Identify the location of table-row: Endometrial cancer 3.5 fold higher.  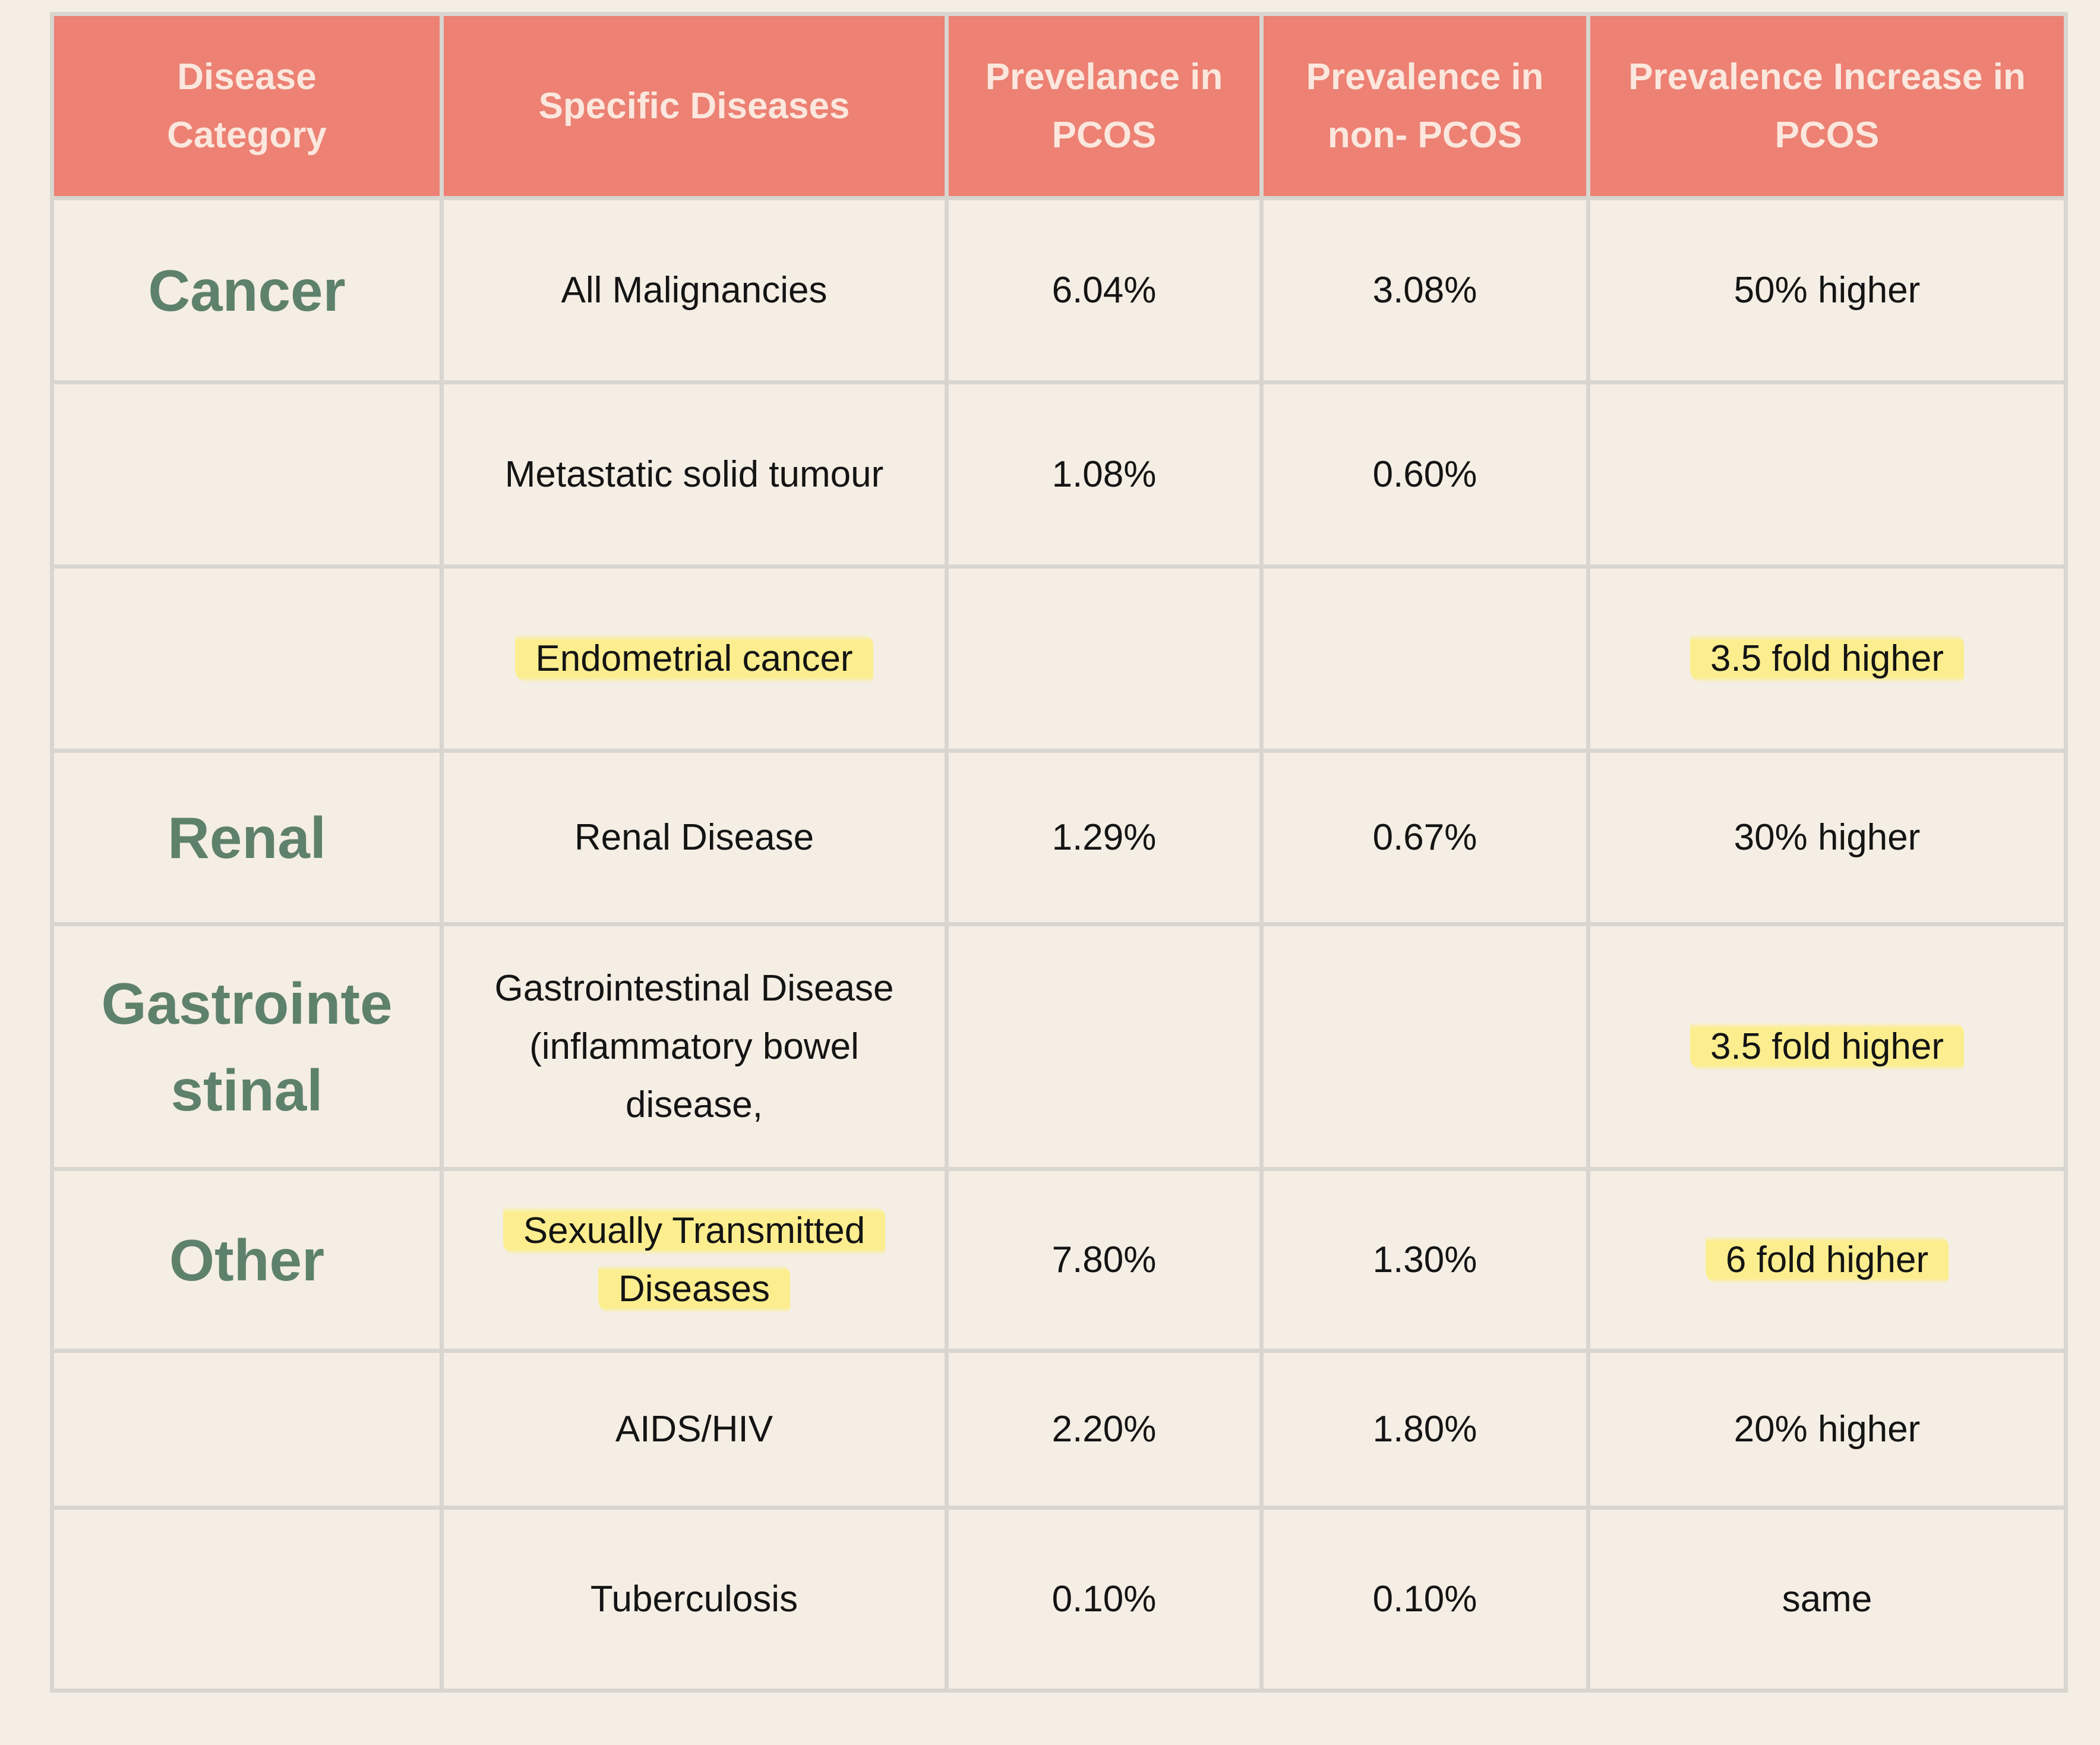
(1059, 658).